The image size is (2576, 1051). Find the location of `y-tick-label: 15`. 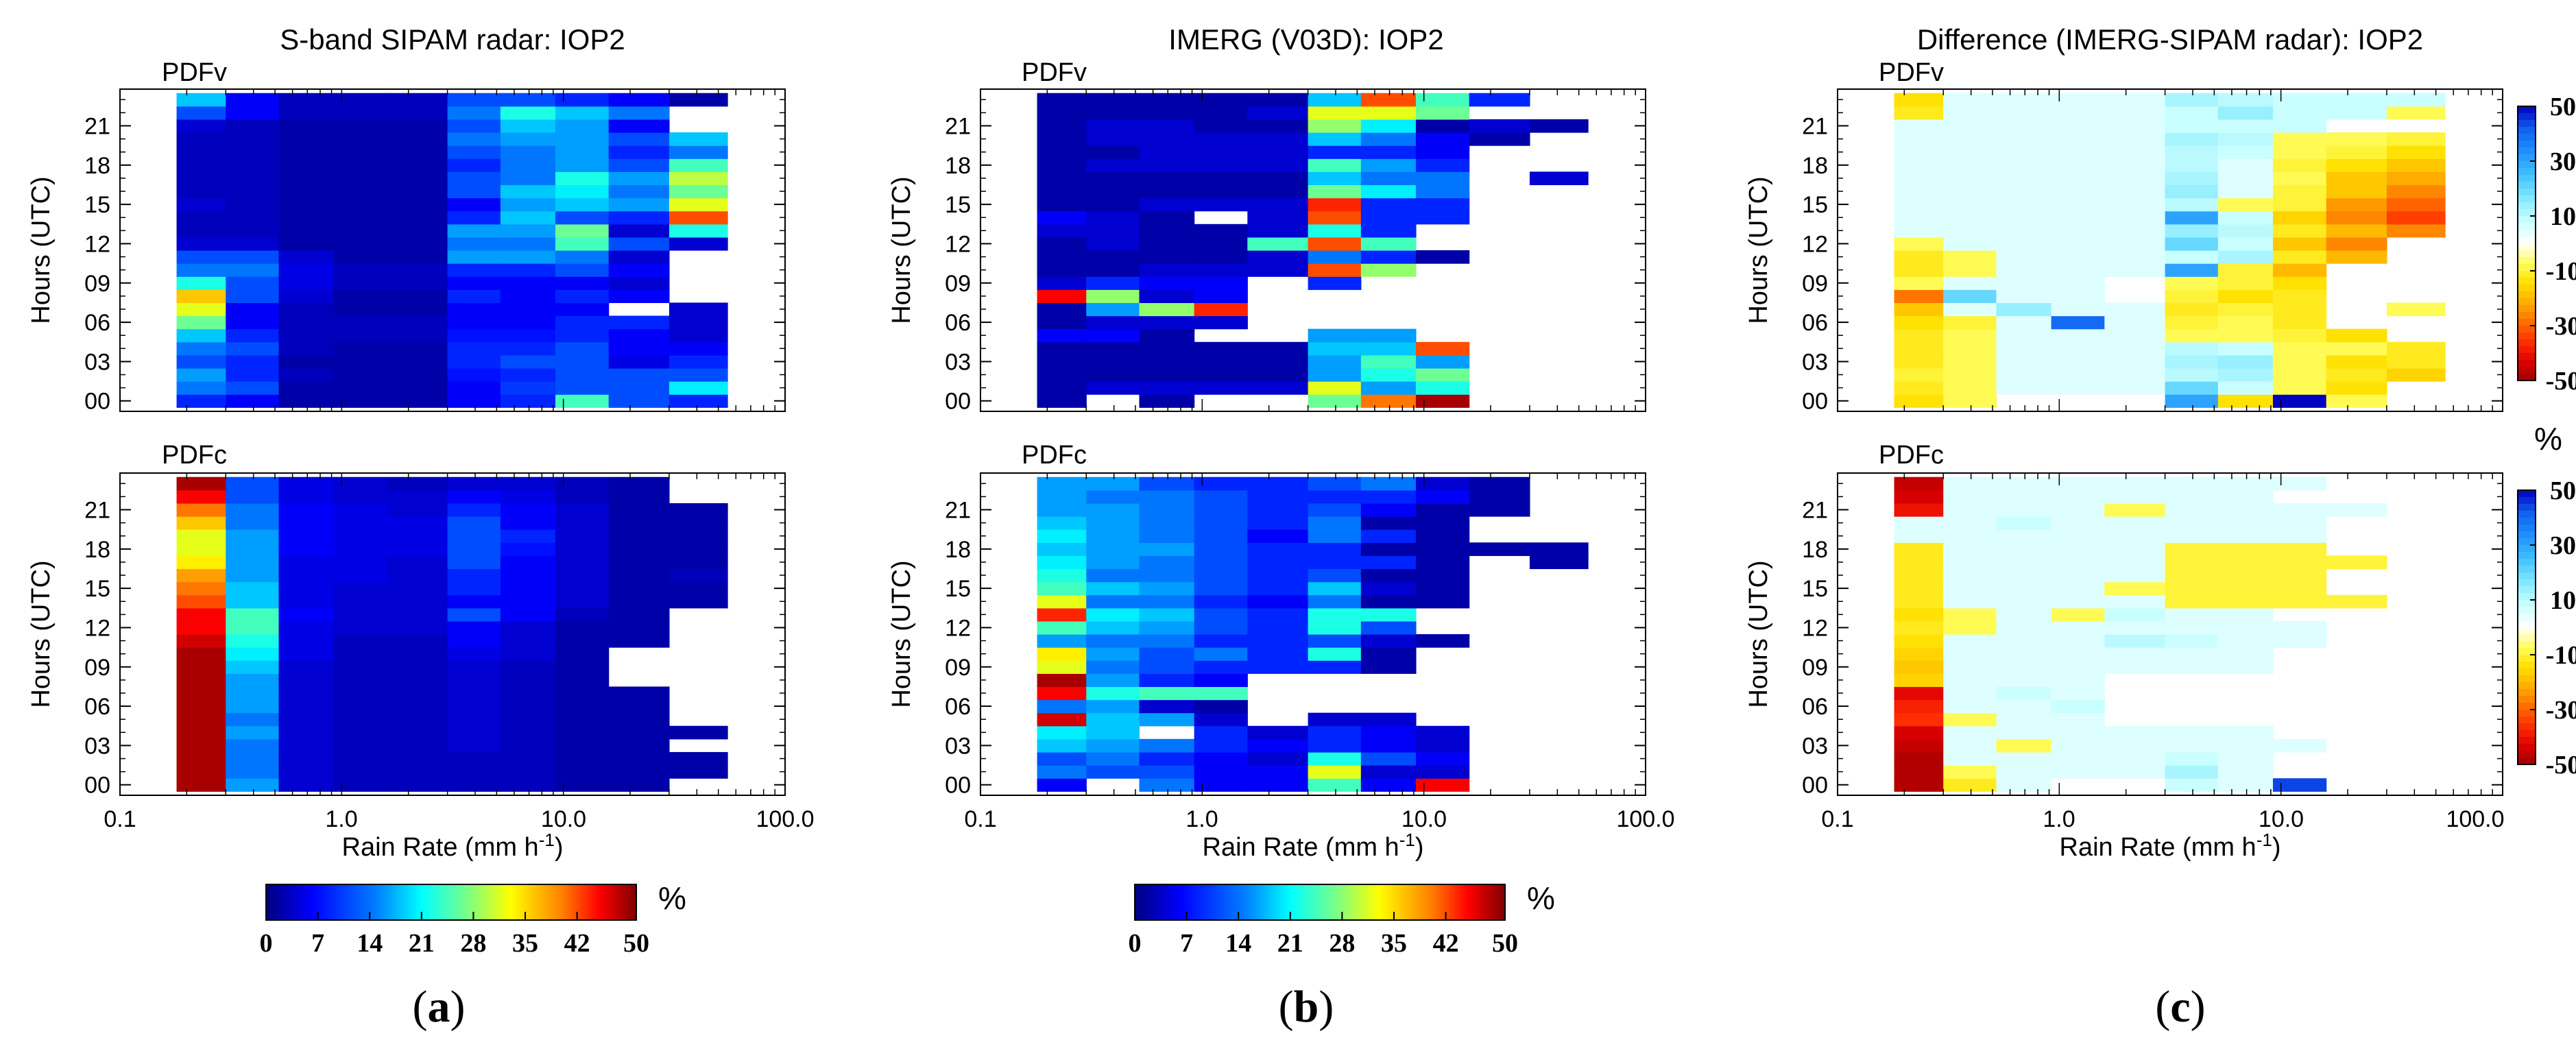

y-tick-label: 15 is located at coordinates (97, 589).